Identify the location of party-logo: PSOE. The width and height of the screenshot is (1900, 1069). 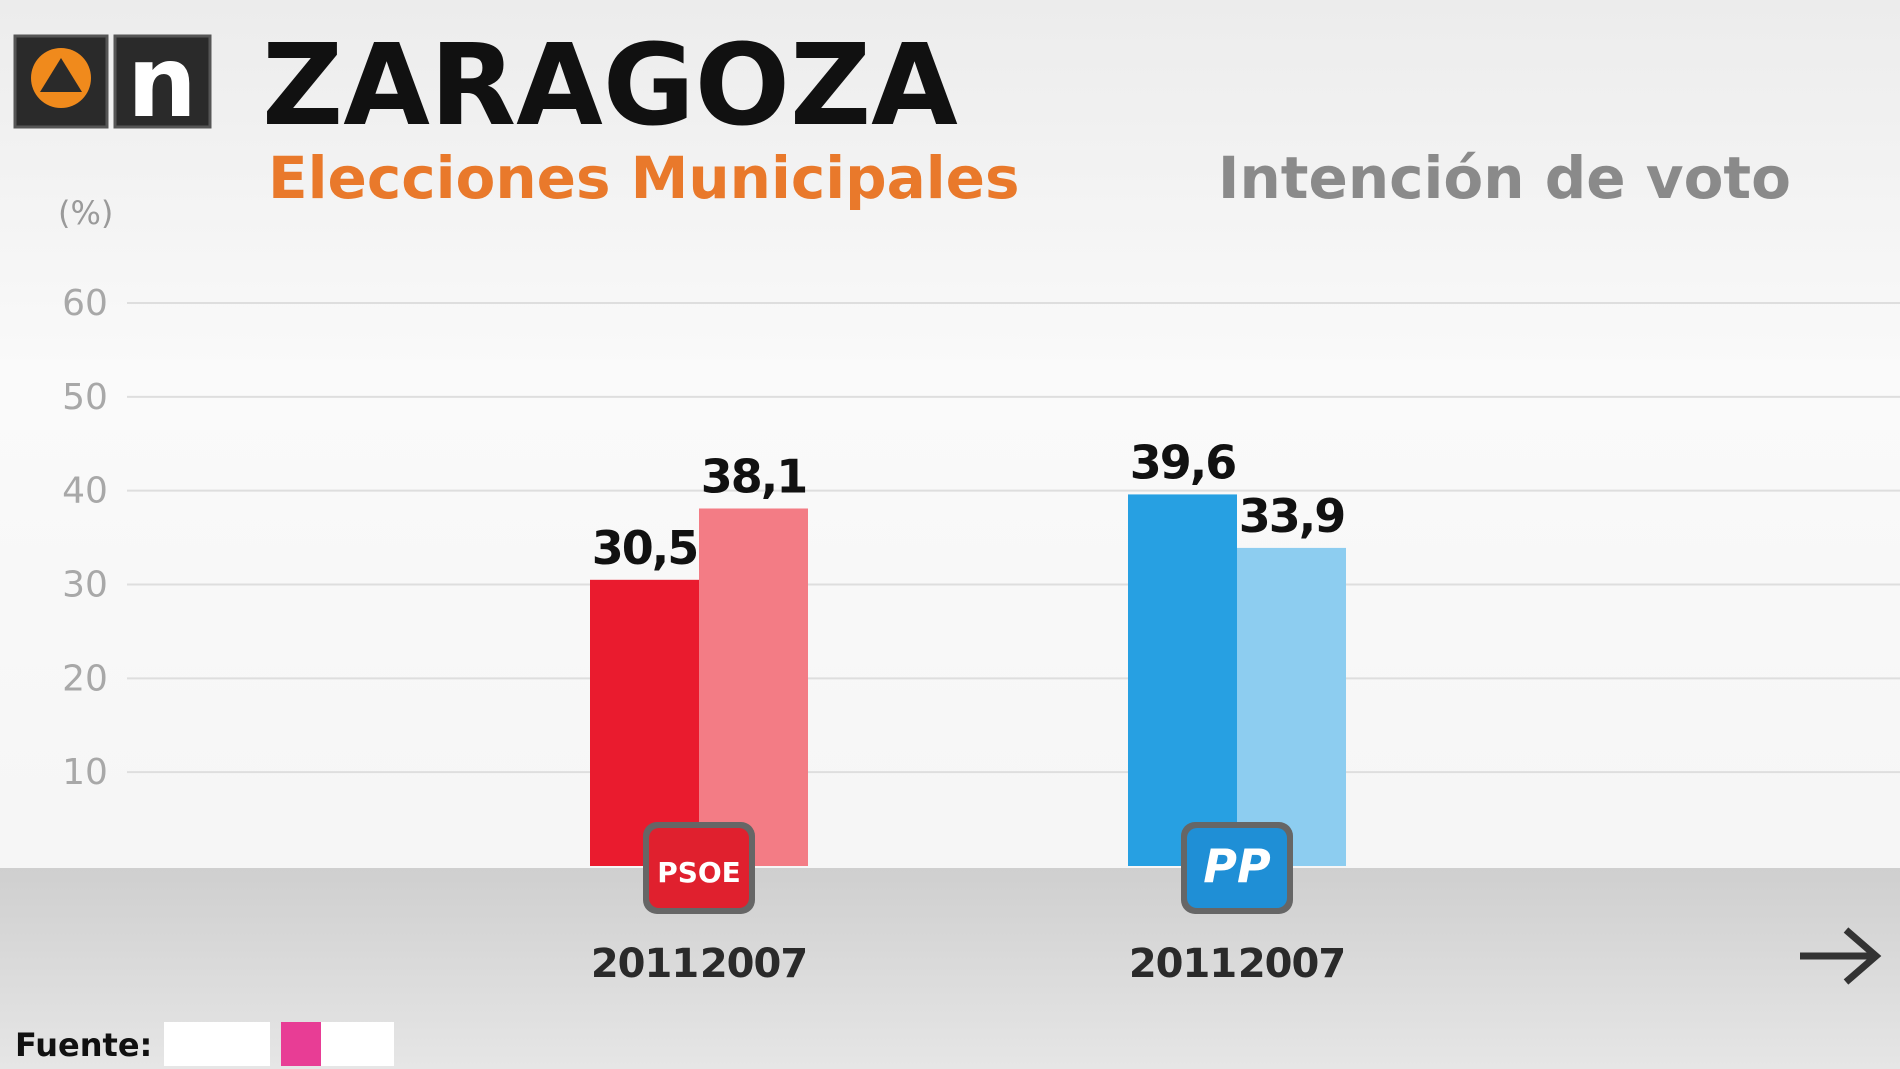
(699, 868).